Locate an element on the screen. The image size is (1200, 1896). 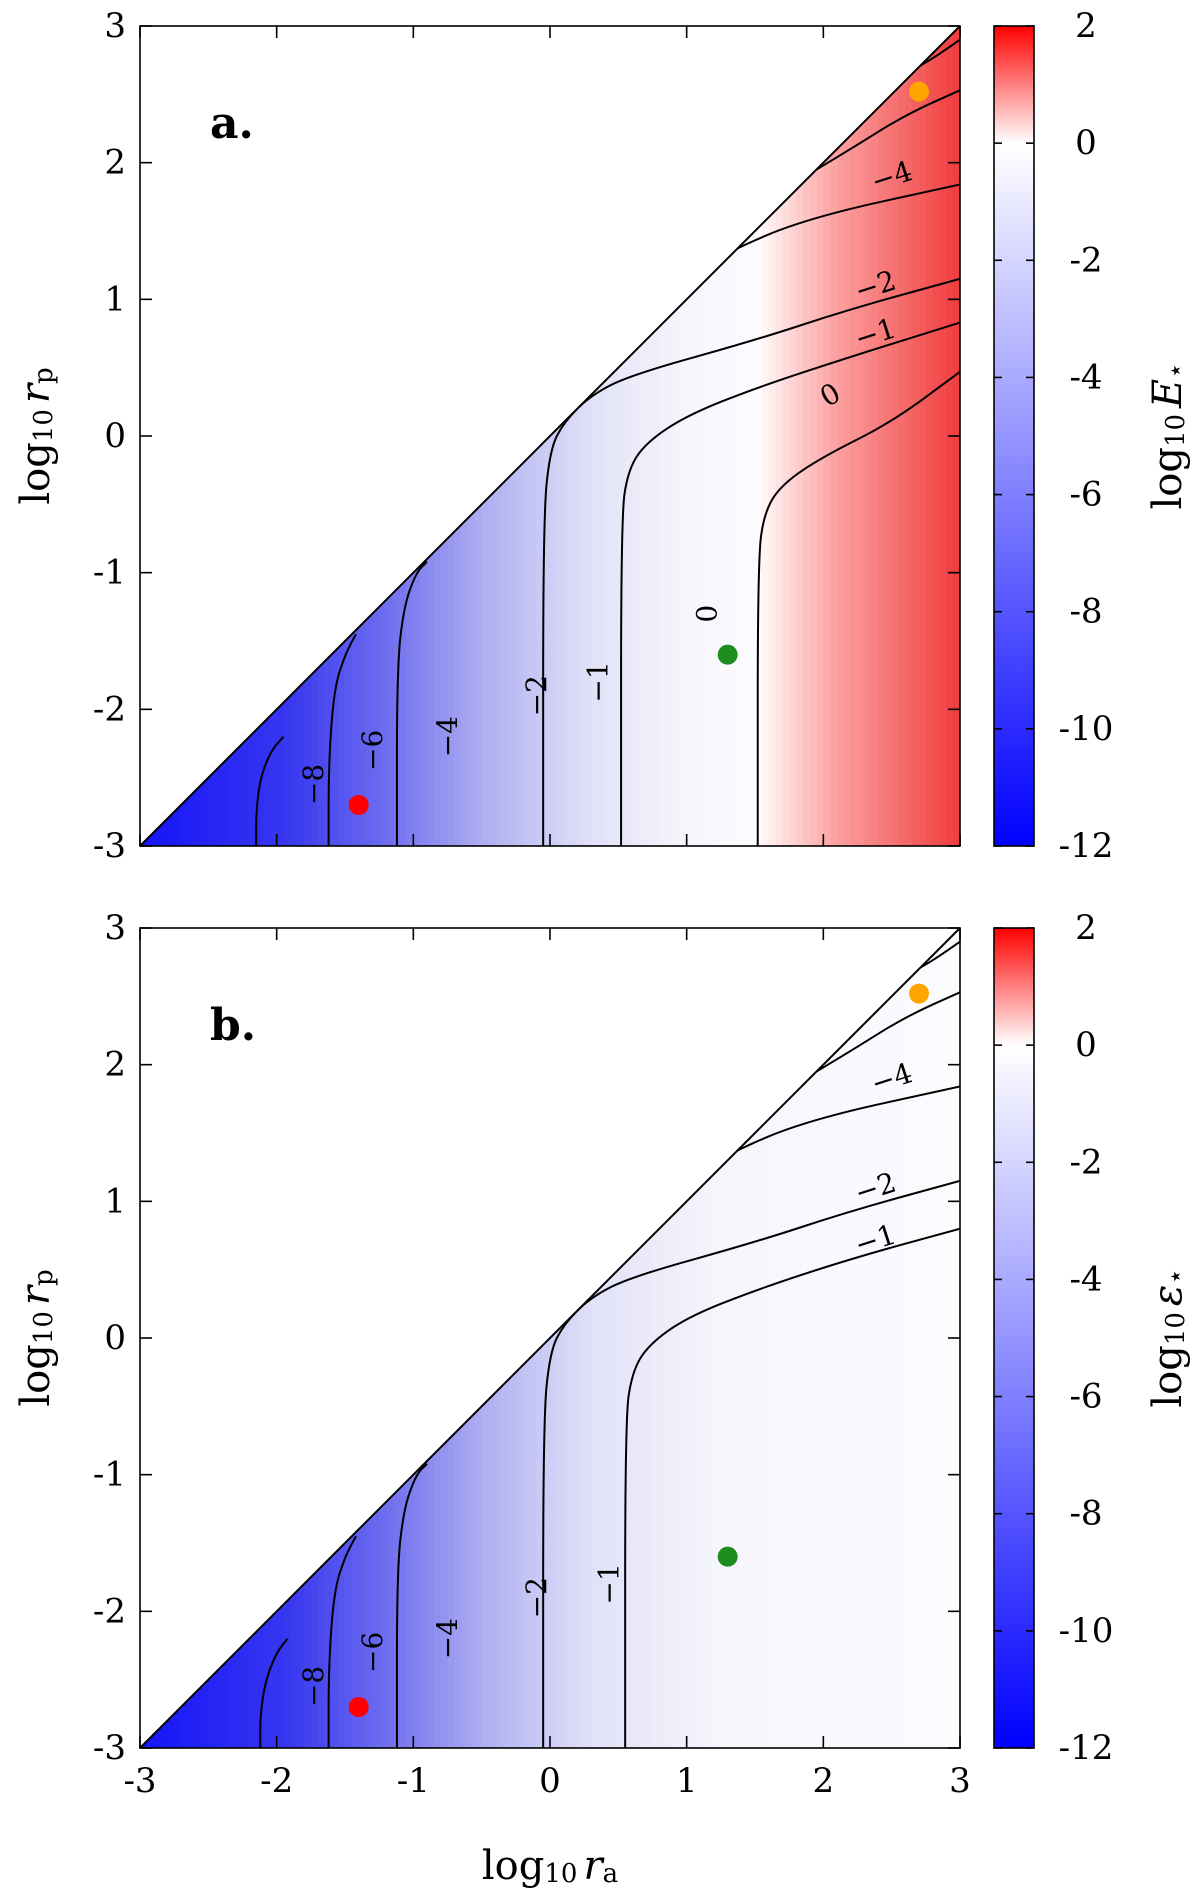
y-tick-label: -3 is located at coordinates (109, 1748).